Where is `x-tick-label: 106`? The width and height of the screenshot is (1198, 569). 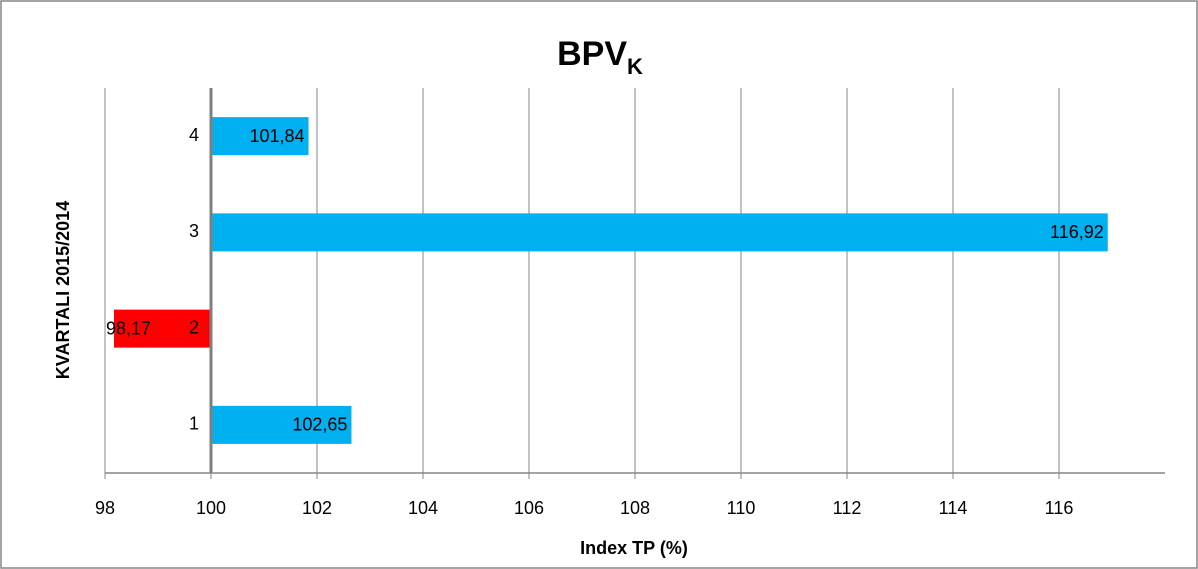 x-tick-label: 106 is located at coordinates (529, 508).